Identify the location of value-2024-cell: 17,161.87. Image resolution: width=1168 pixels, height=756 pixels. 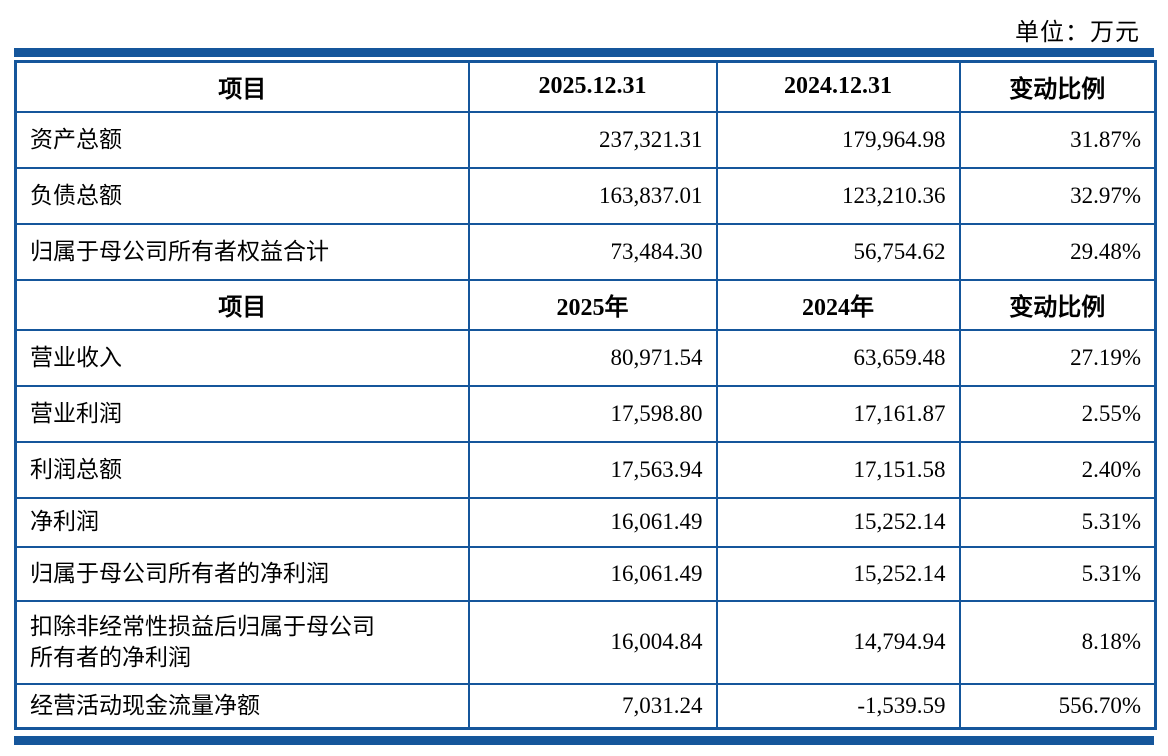
(838, 413).